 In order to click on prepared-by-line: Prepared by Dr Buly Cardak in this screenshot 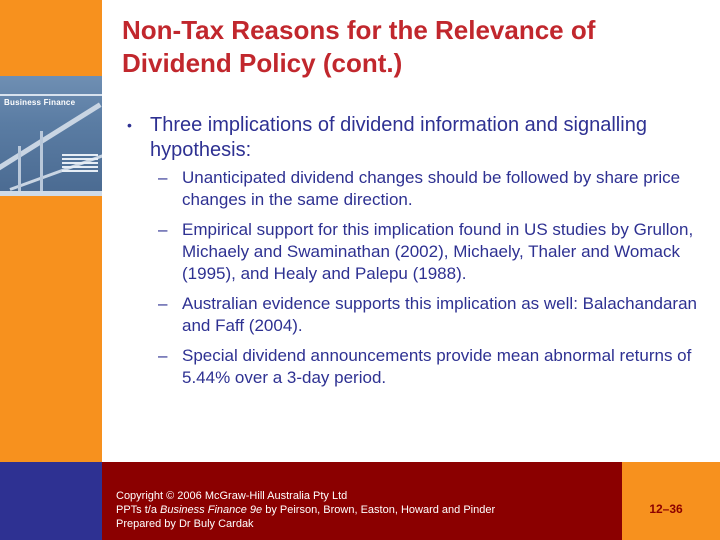, I will do `click(185, 524)`.